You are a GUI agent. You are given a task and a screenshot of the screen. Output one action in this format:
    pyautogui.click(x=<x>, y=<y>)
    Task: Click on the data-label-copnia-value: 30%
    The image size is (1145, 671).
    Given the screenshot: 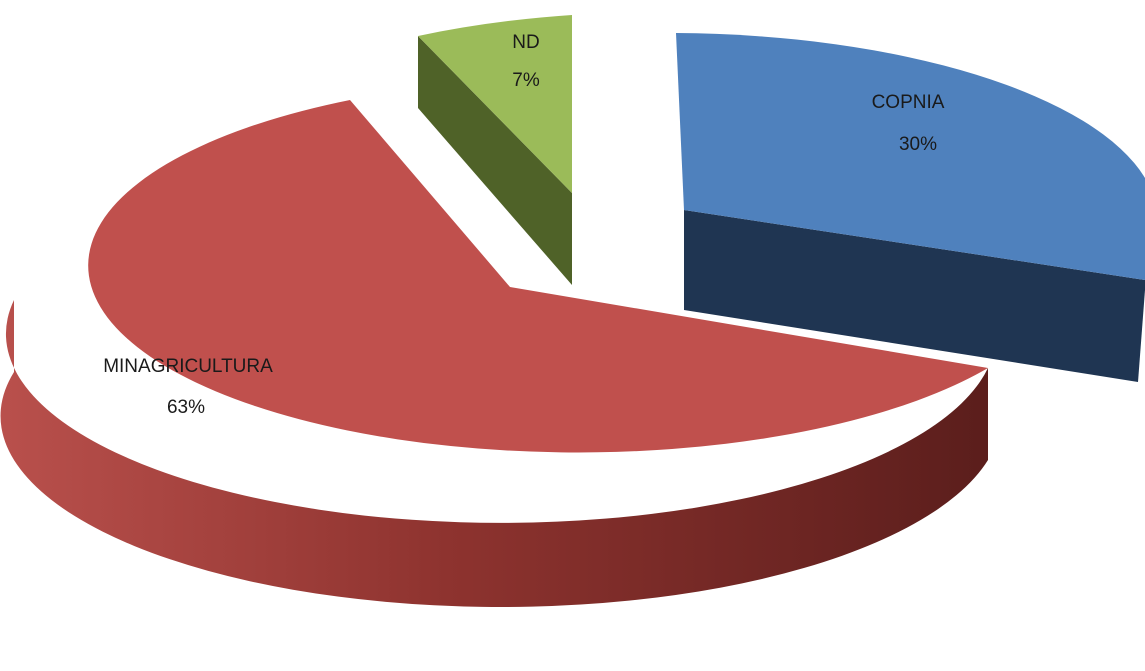 What is the action you would take?
    pyautogui.click(x=918, y=144)
    